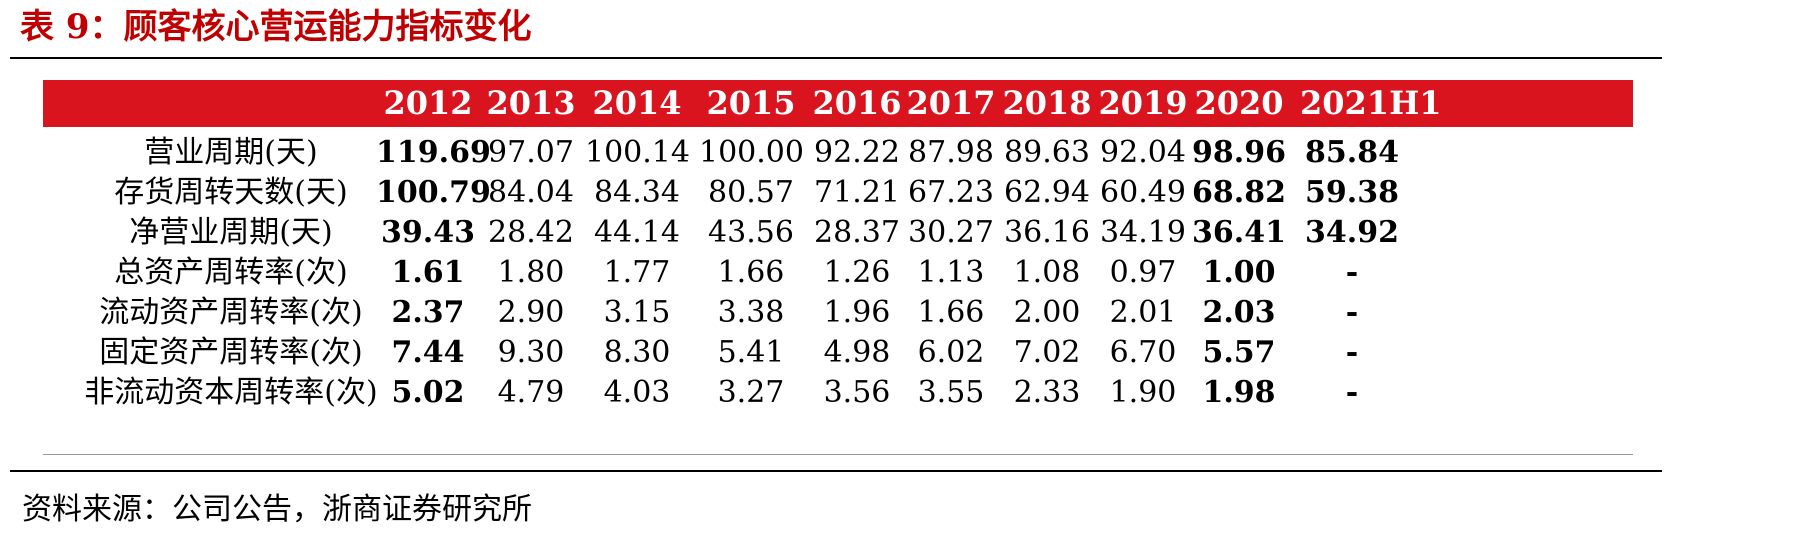 The image size is (1813, 539). What do you see at coordinates (857, 352) in the screenshot?
I see `table-cell: 4.98` at bounding box center [857, 352].